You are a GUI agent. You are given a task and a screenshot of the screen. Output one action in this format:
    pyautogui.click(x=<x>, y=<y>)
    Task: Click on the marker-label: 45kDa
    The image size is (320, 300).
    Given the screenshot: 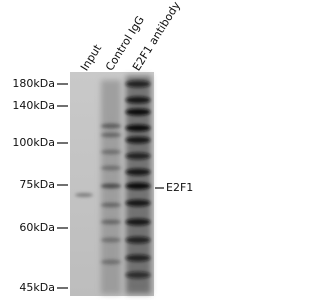 What is the action you would take?
    pyautogui.click(x=37, y=287)
    